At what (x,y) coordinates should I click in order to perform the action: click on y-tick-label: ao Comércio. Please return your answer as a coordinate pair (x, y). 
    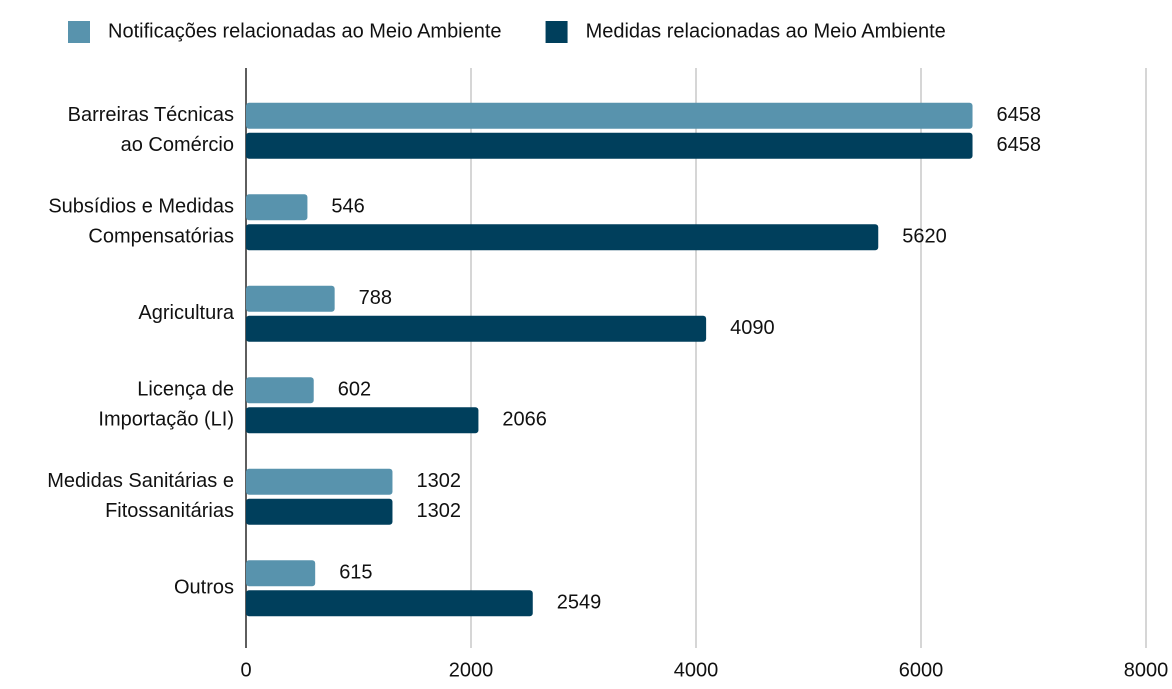
    Looking at the image, I should click on (177, 145).